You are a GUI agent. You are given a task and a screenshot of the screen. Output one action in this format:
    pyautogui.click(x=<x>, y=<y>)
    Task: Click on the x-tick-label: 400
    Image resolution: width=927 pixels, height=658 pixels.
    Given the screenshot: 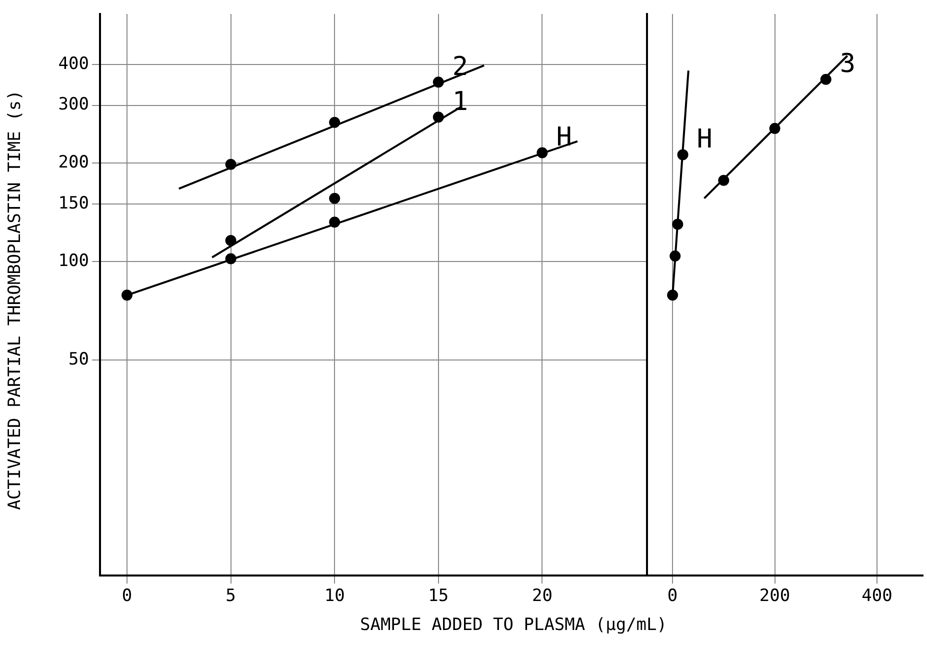 What is the action you would take?
    pyautogui.click(x=877, y=596)
    